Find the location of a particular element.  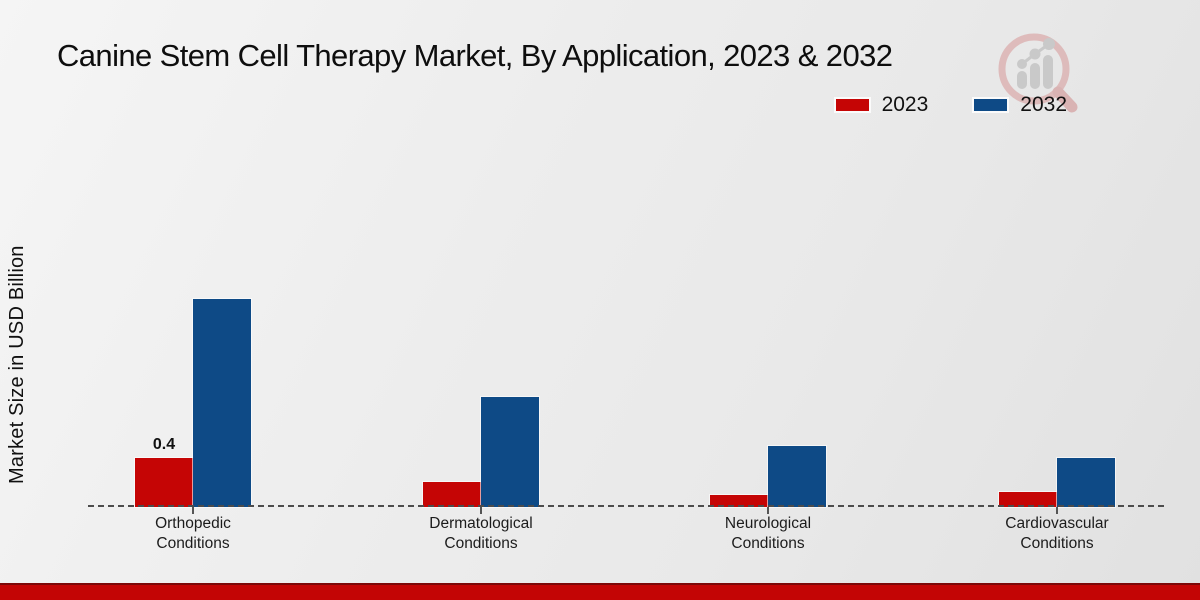

legend-label-2023: 2023 is located at coordinates (905, 104).